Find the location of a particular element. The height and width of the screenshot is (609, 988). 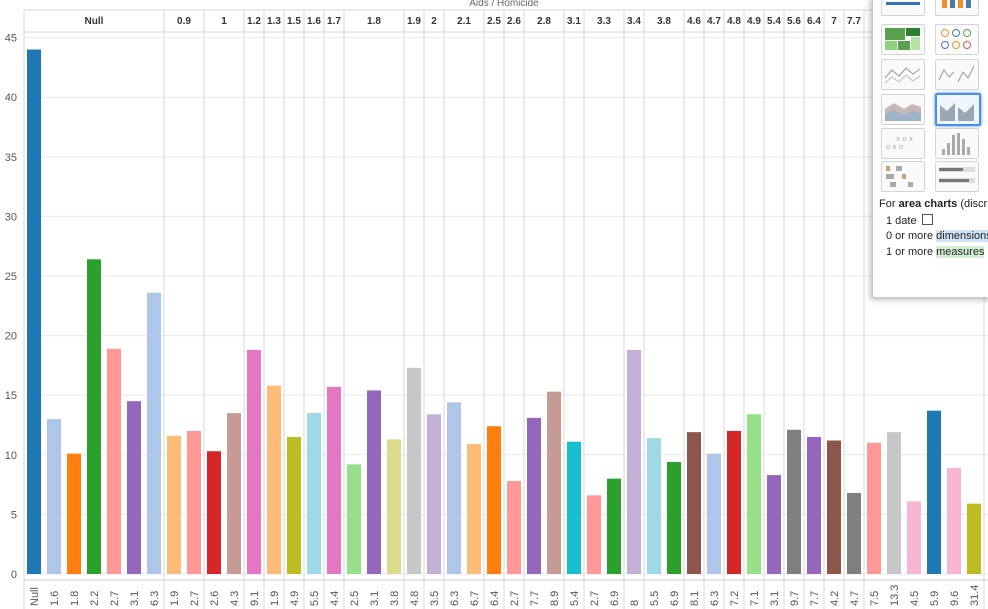

y-tick-label: 25 is located at coordinates (11, 277).